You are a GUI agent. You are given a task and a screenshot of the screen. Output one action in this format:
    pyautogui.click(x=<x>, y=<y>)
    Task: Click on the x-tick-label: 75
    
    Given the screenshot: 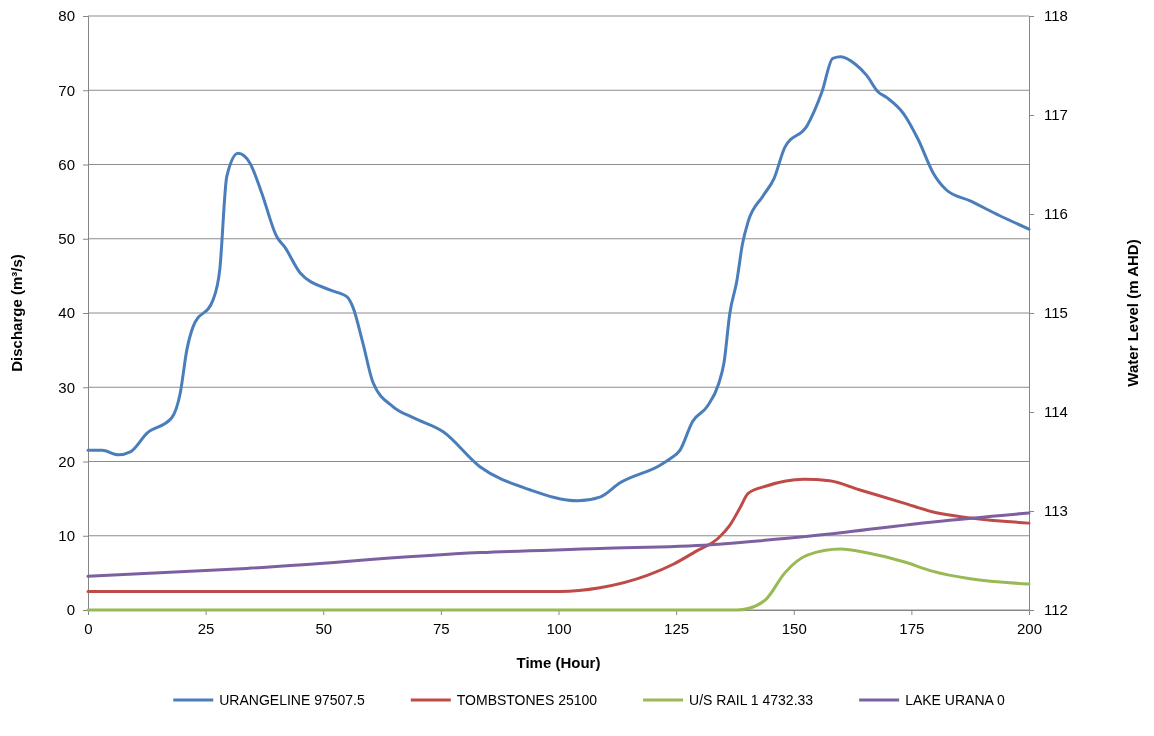 What is the action you would take?
    pyautogui.click(x=441, y=628)
    